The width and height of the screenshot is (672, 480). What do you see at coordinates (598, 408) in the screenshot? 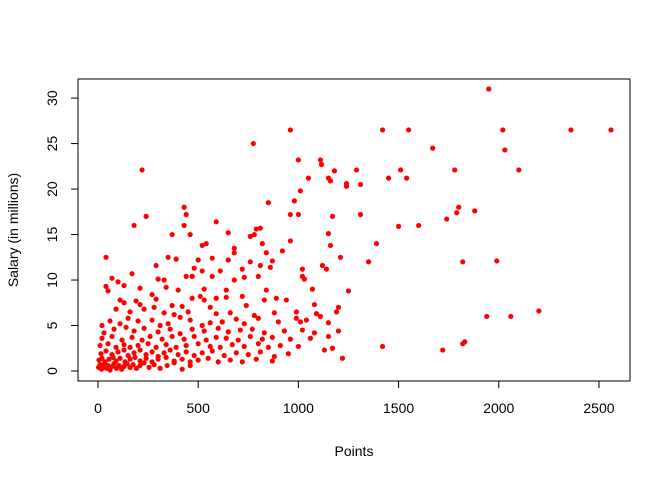
I see `x-tick-label: 2500` at bounding box center [598, 408].